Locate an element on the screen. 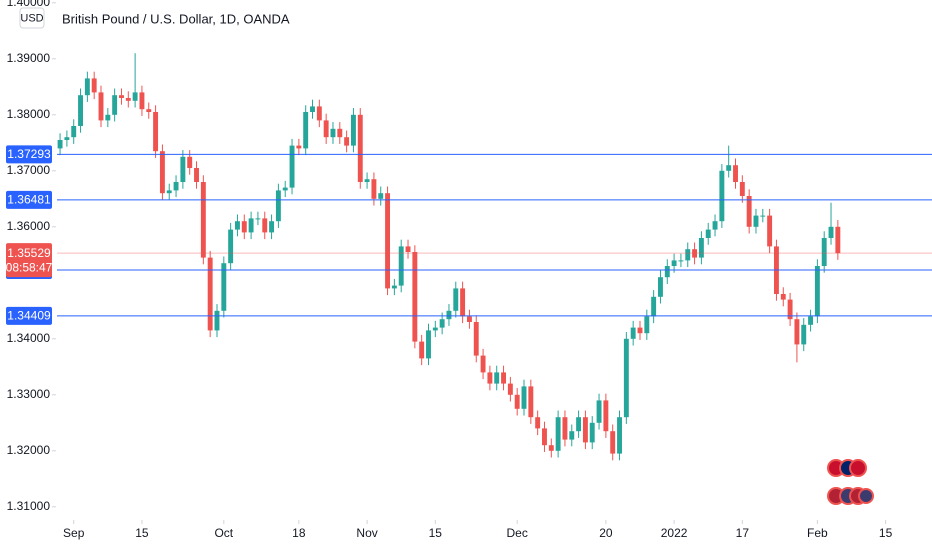 The height and width of the screenshot is (550, 932). x-tick-label: Dec is located at coordinates (517, 533).